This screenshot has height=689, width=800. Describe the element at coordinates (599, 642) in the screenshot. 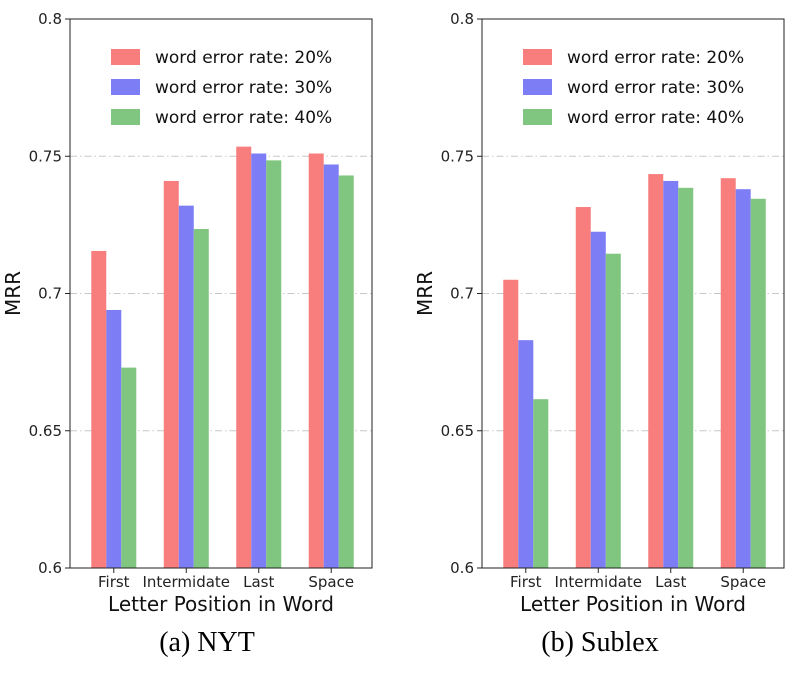

I see `panel-caption: (b) Sublex` at that location.